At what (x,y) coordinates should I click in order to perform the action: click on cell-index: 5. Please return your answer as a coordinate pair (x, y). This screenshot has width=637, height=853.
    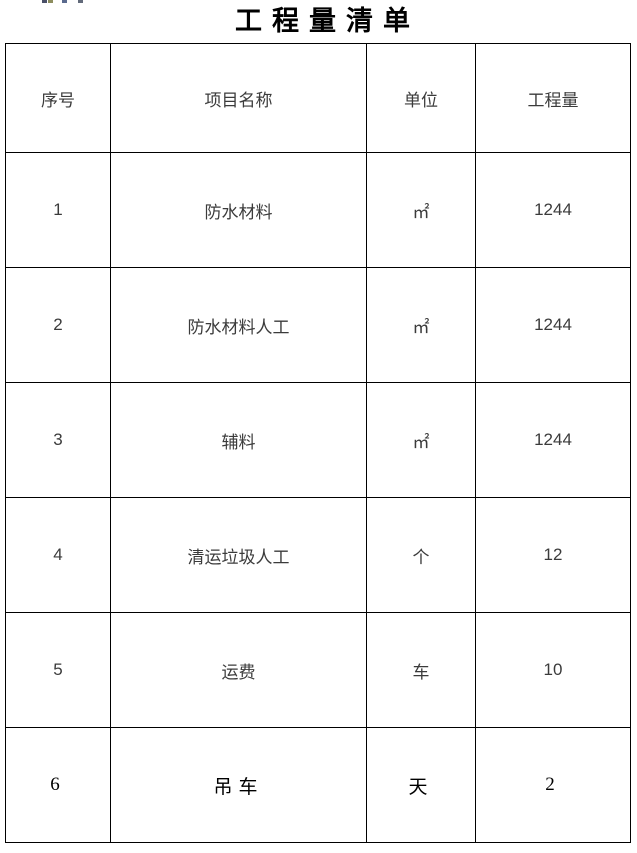
    Looking at the image, I should click on (58, 670).